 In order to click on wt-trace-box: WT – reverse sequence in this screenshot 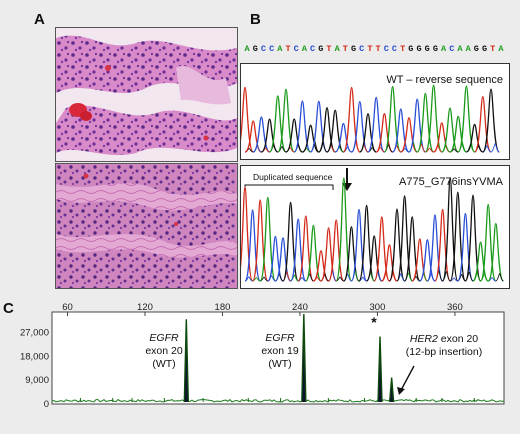, I will do `click(373, 111)`.